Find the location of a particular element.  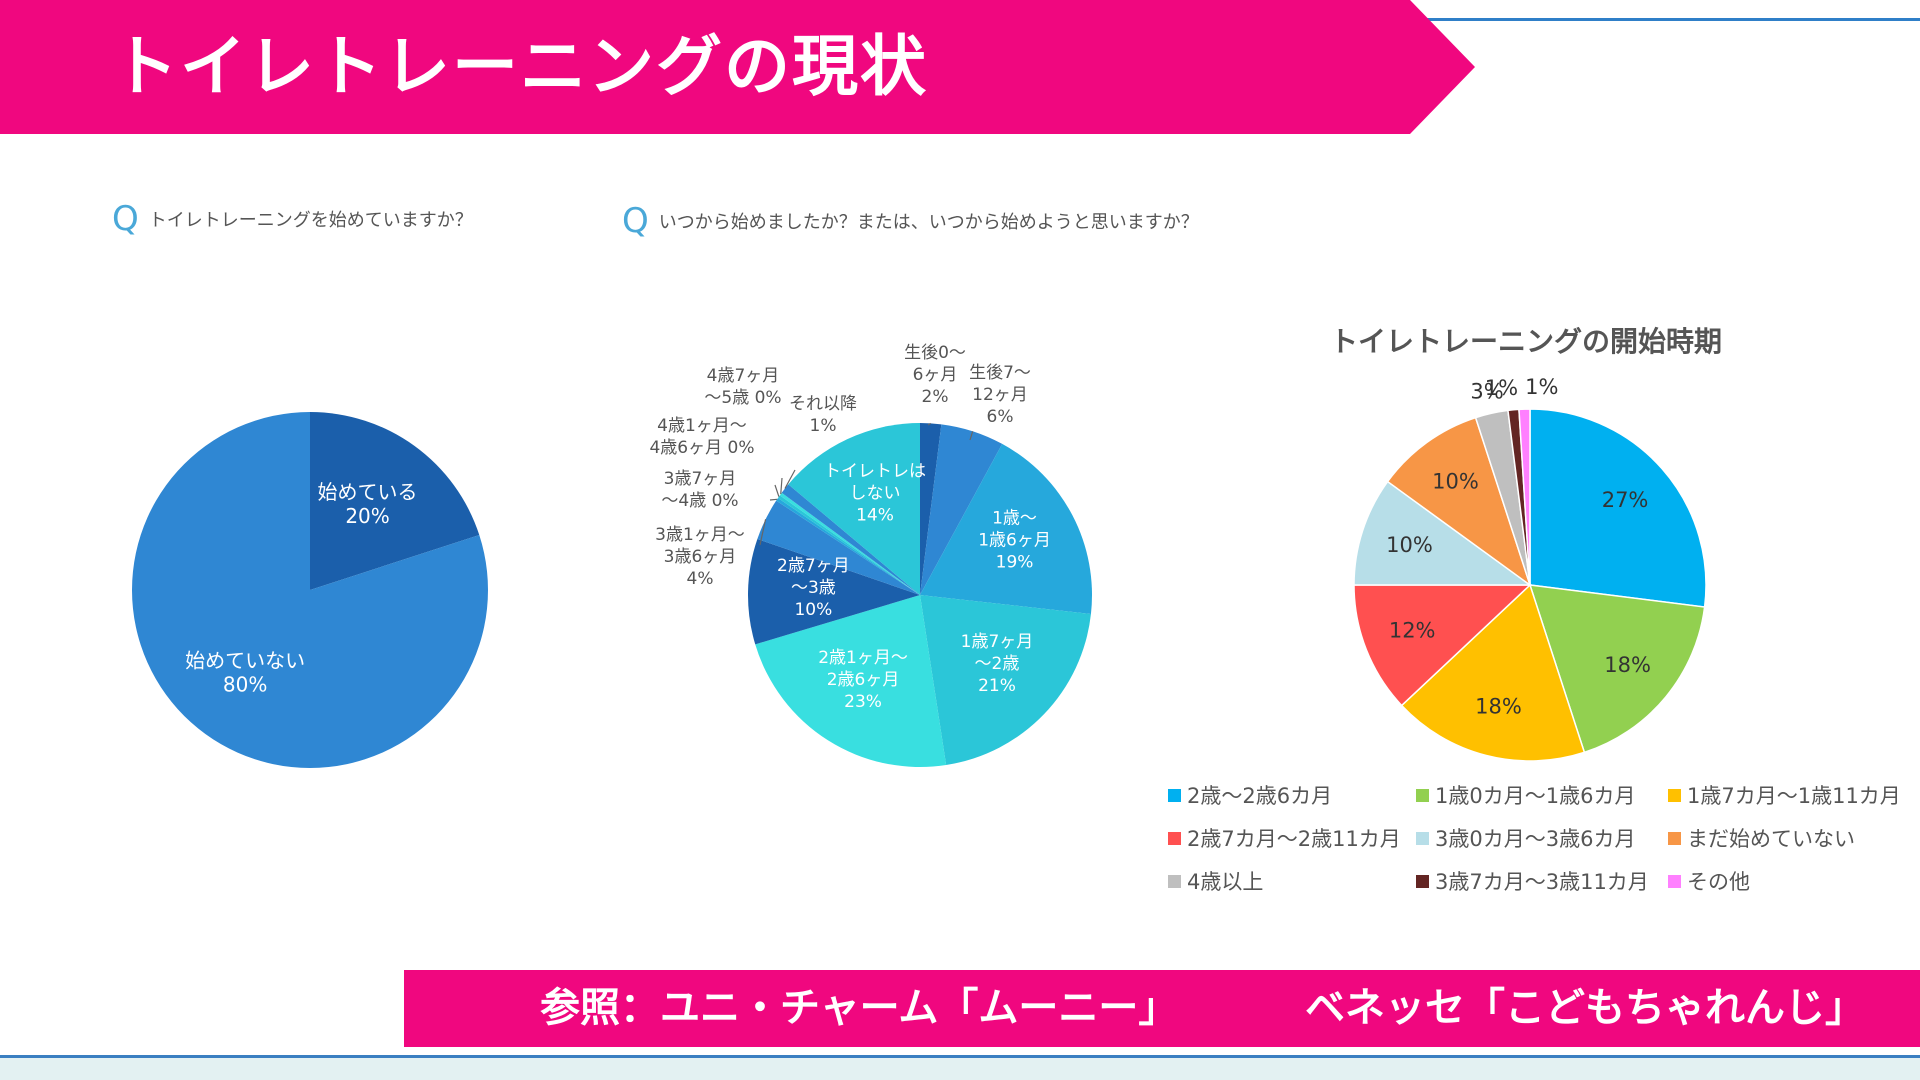

title-banner is located at coordinates (737, 67).